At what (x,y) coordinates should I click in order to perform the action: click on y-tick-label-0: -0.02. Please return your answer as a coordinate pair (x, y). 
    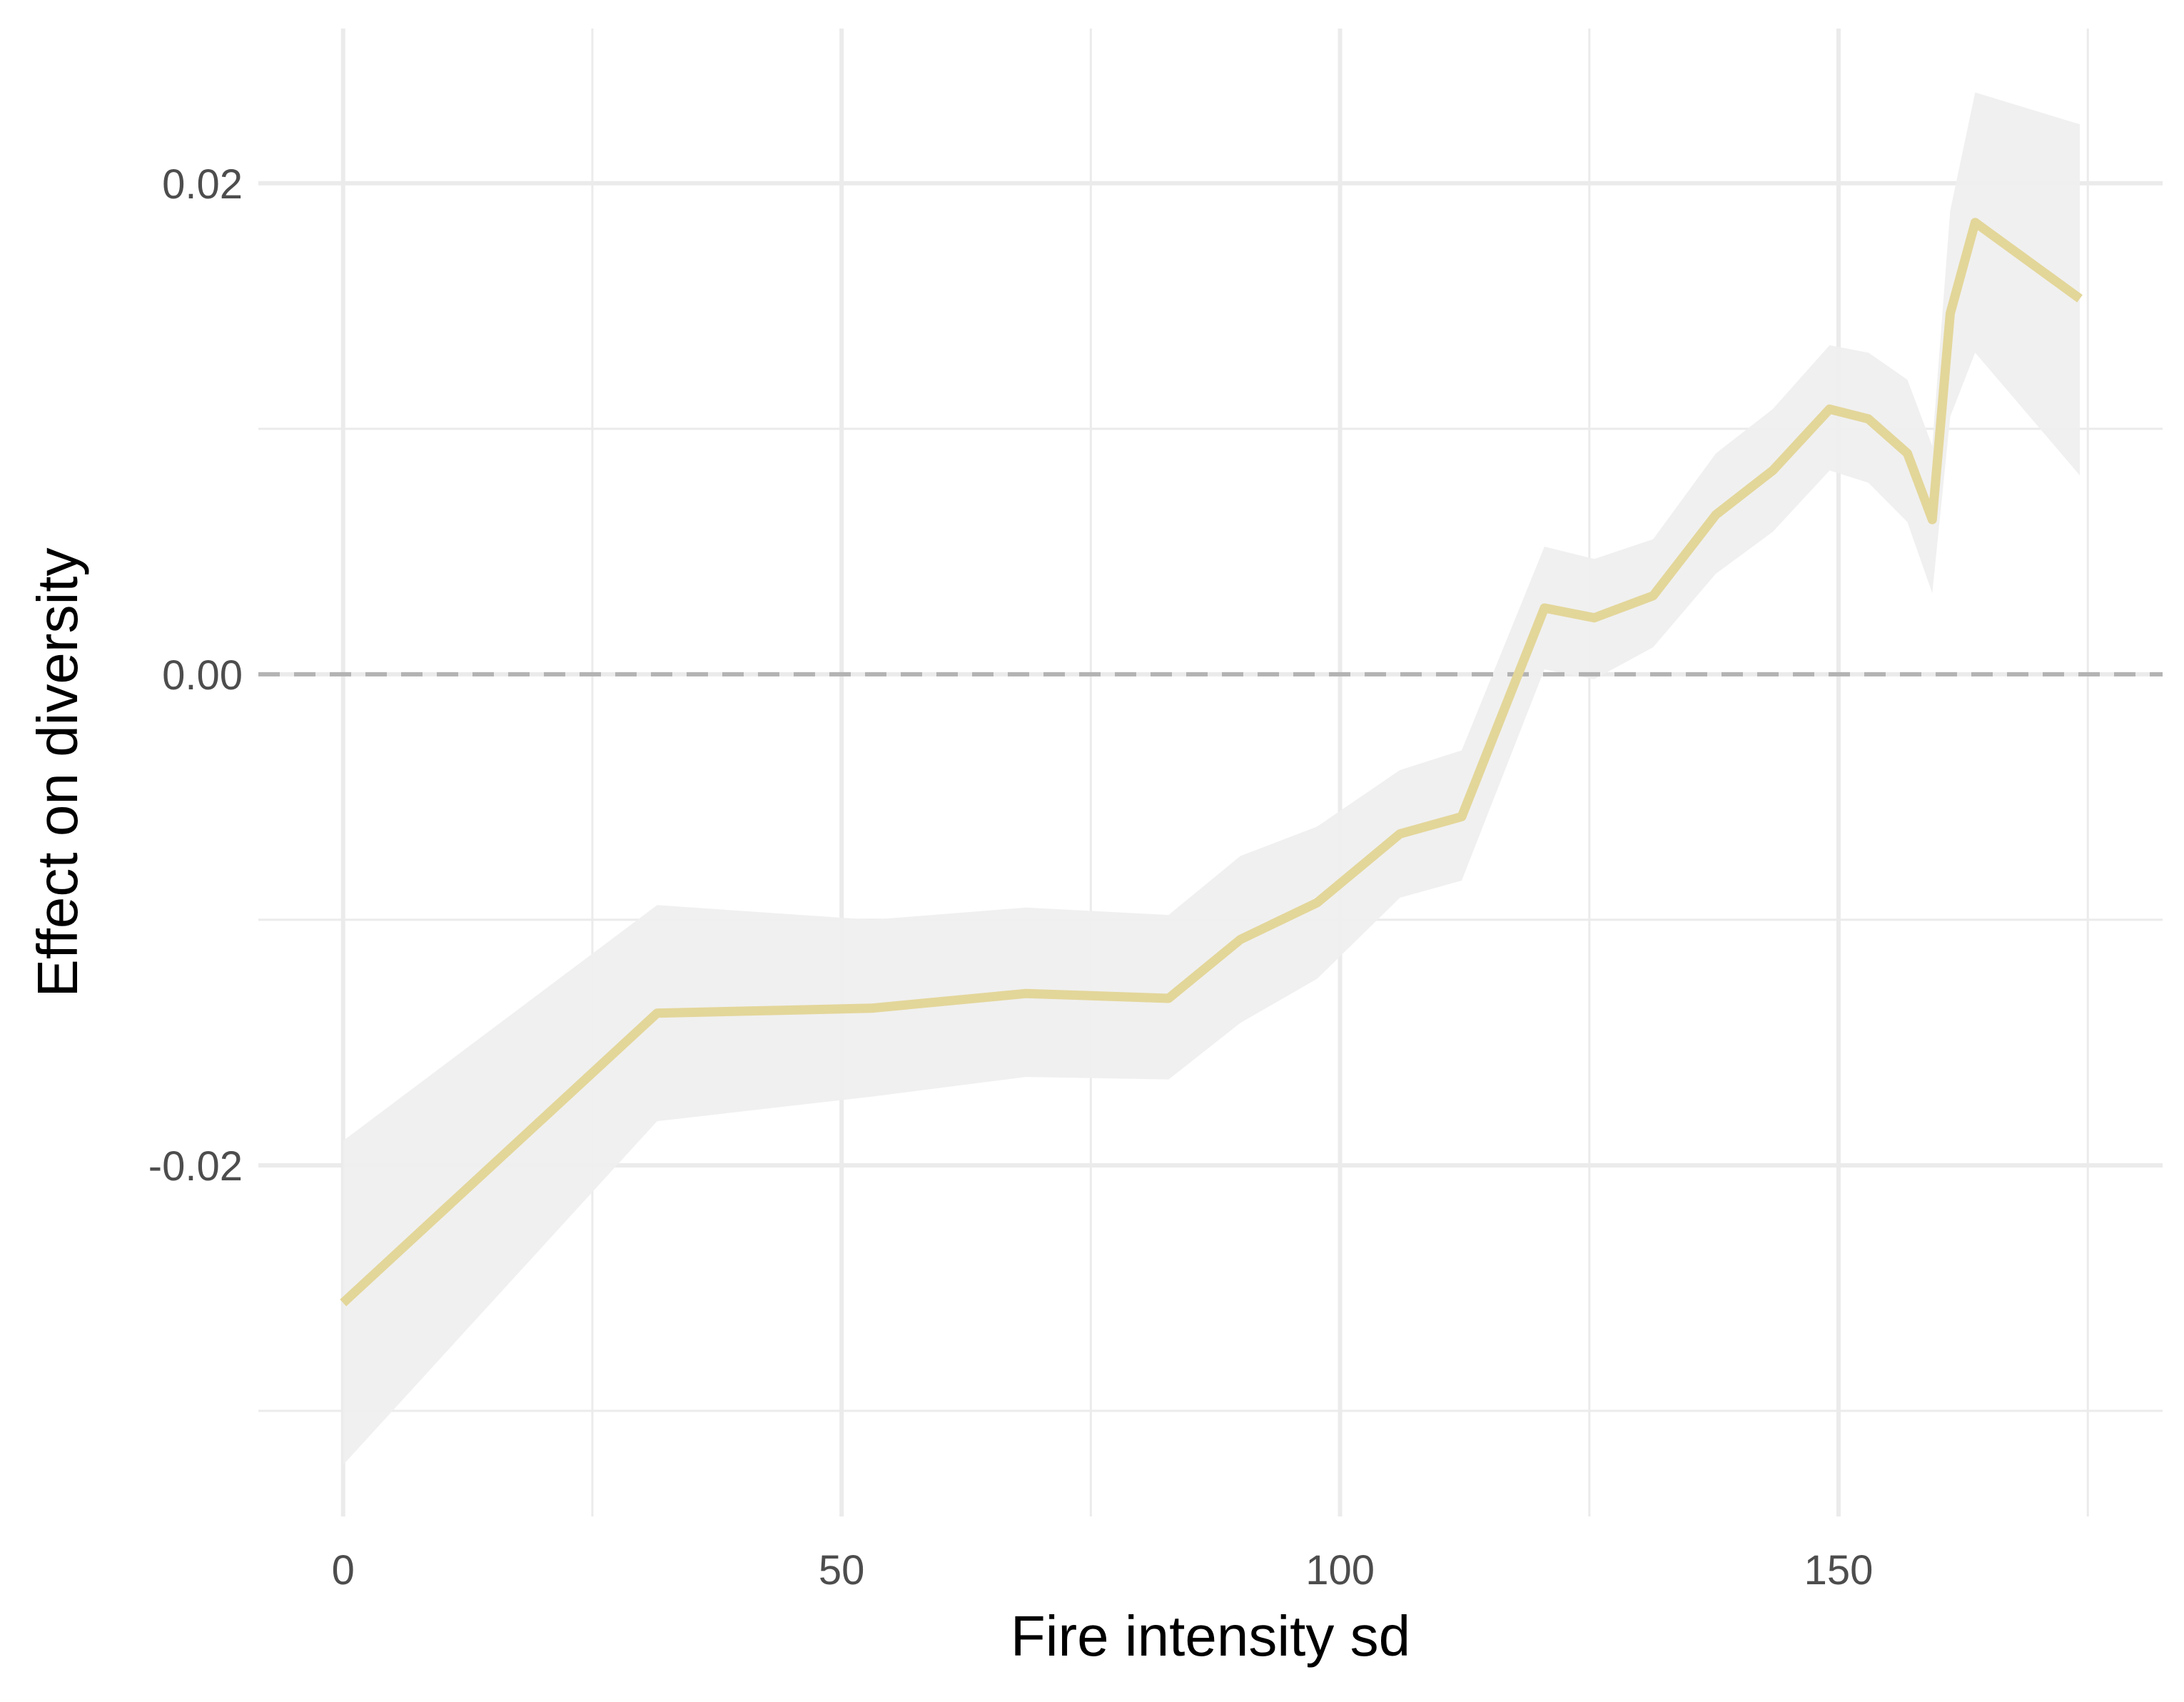
    Looking at the image, I should click on (195, 1167).